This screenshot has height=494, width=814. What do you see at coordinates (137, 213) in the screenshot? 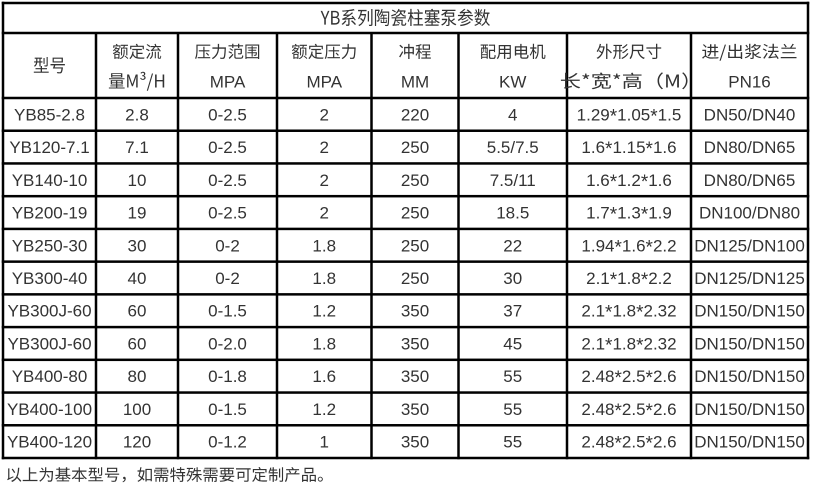
I see `svg-text: 19` at bounding box center [137, 213].